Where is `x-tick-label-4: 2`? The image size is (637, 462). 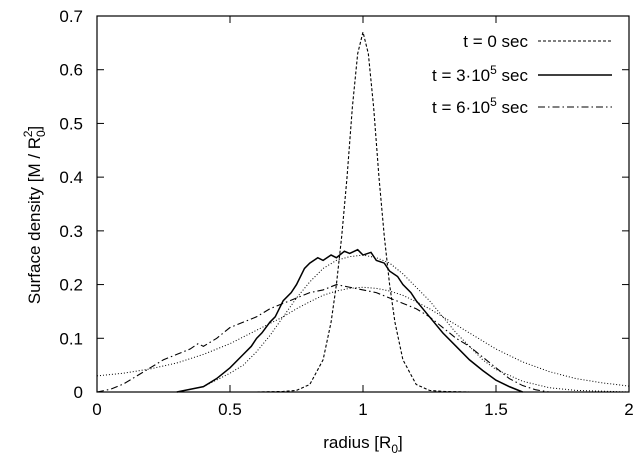 x-tick-label-4: 2 is located at coordinates (628, 409).